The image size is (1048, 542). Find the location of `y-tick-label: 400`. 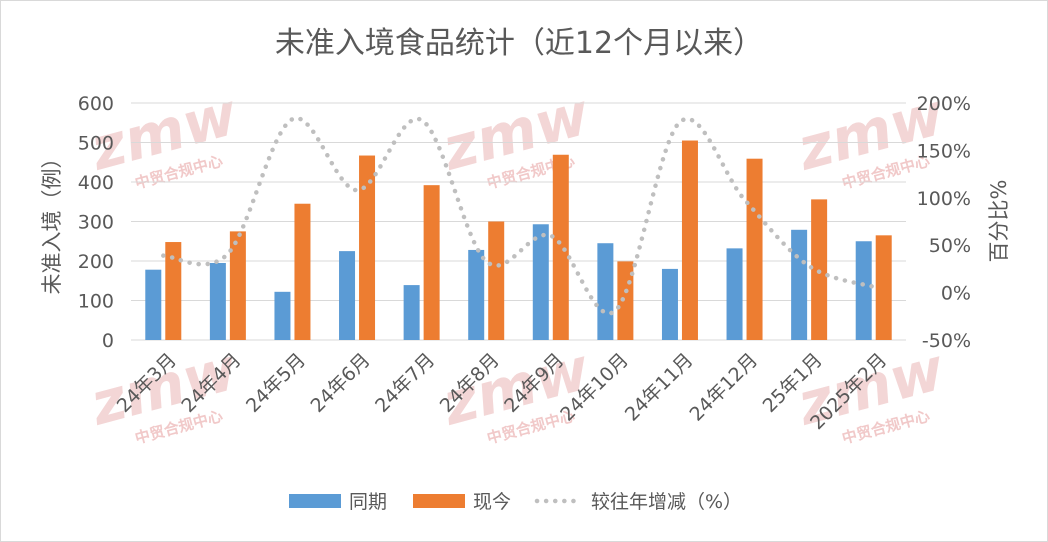

y-tick-label: 400 is located at coordinates (96, 183).